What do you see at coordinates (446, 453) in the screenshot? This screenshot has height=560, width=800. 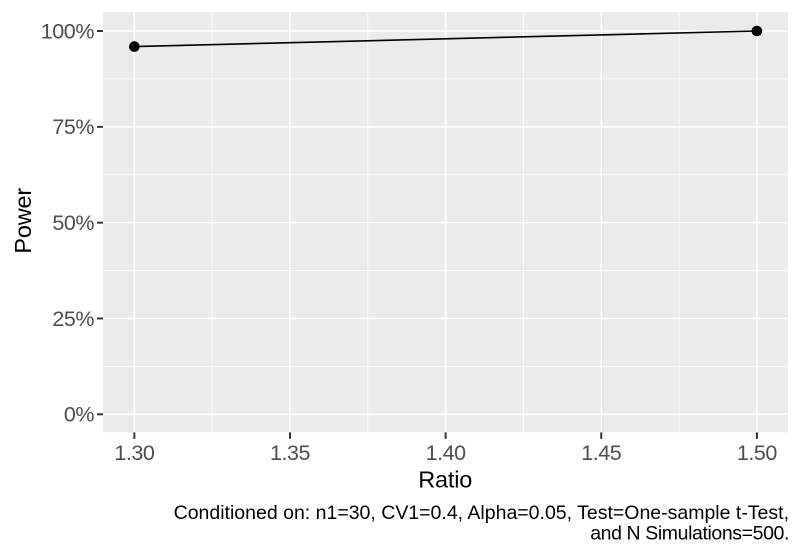 I see `svg-text: 1.40` at bounding box center [446, 453].